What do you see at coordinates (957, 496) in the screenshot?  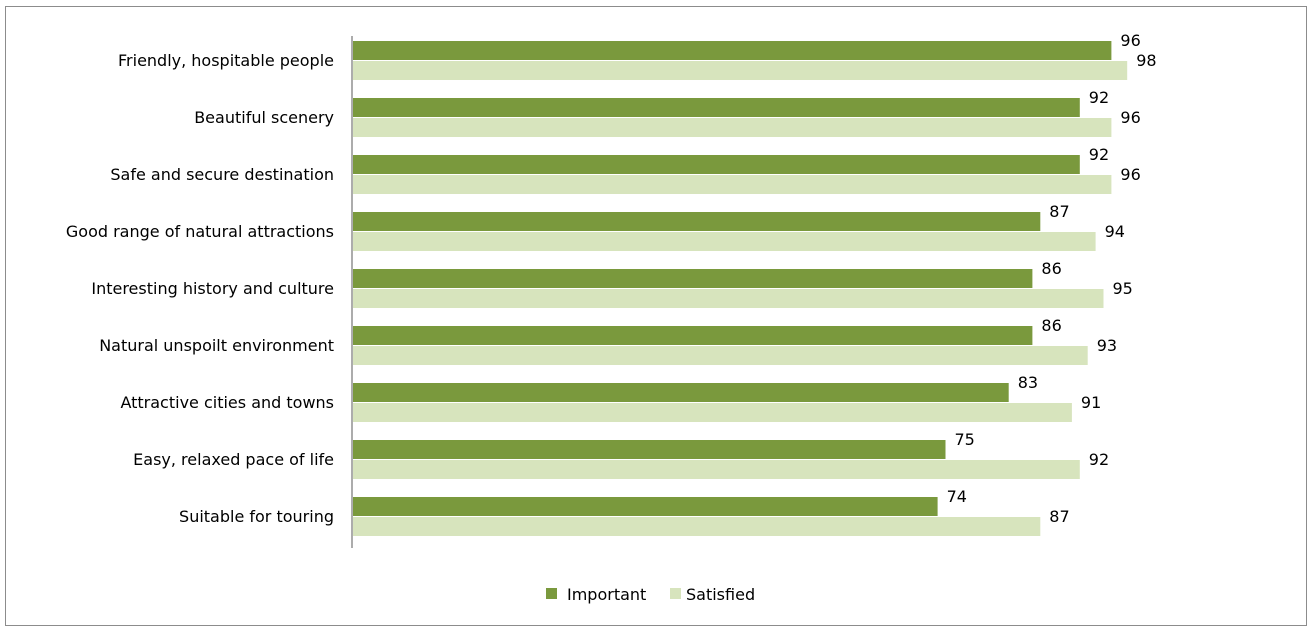 I see `value-label-important: 74` at bounding box center [957, 496].